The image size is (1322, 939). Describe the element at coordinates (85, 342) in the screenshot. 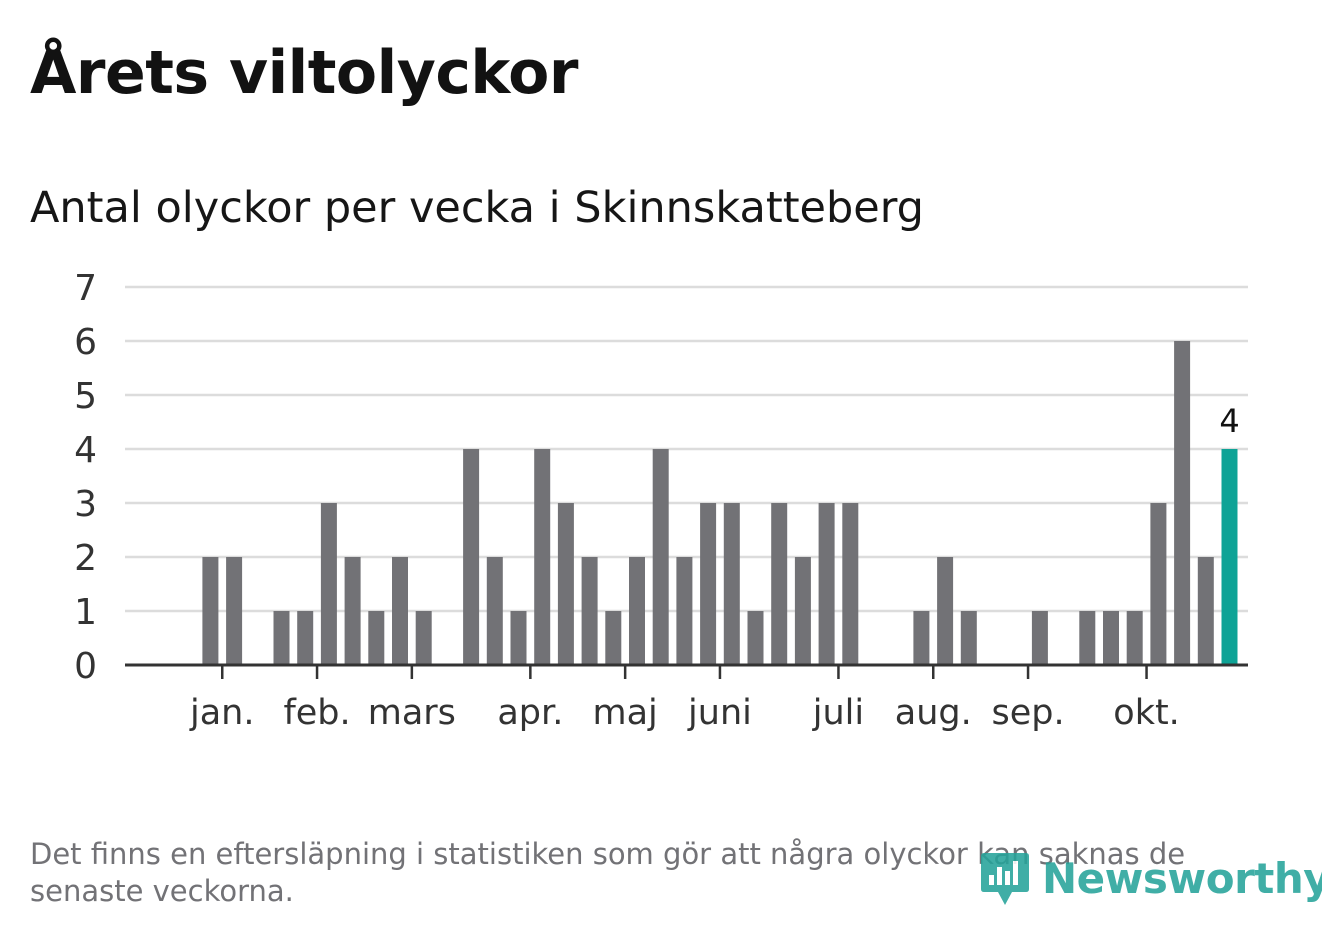

I see `y-tick-label: 6` at that location.